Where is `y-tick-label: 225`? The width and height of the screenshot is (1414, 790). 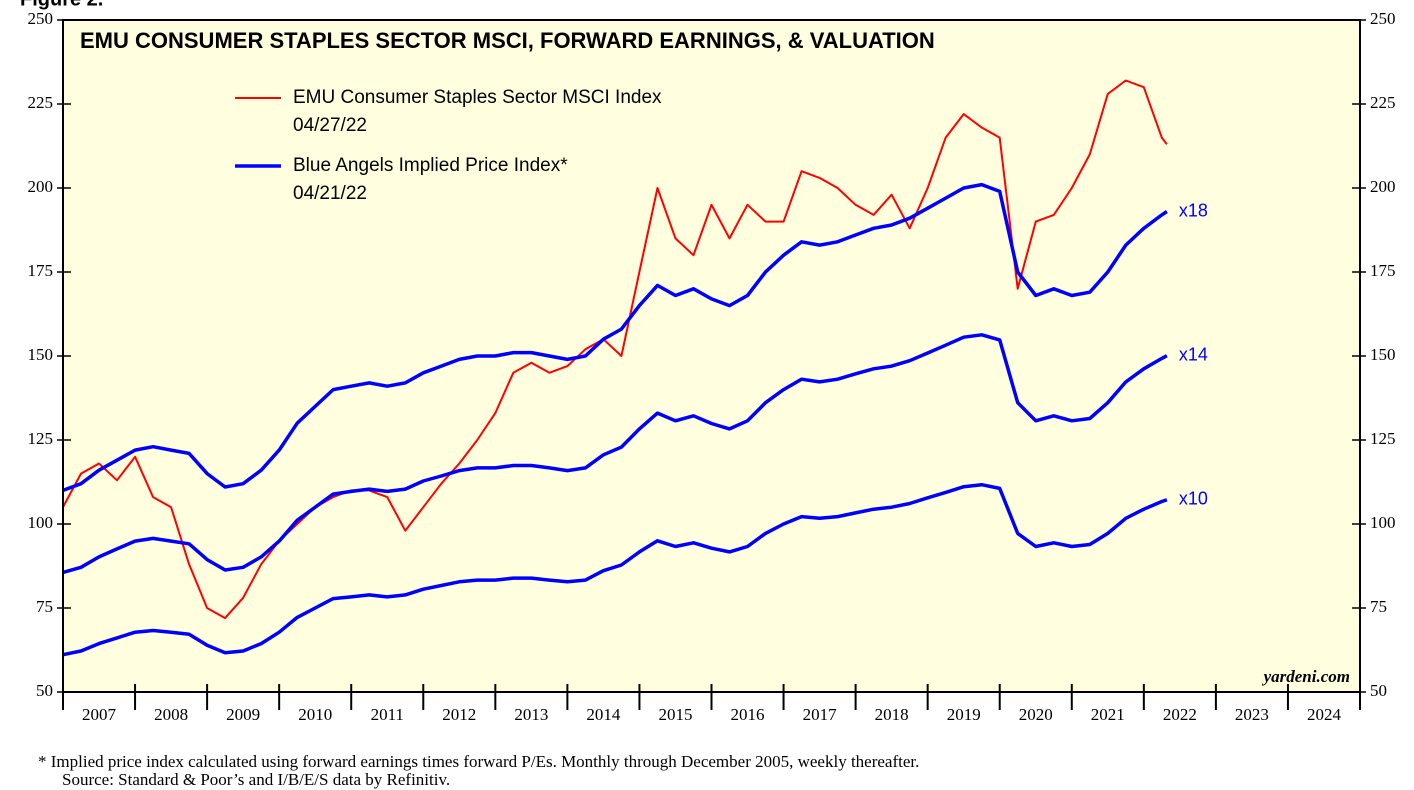 y-tick-label: 225 is located at coordinates (41, 102).